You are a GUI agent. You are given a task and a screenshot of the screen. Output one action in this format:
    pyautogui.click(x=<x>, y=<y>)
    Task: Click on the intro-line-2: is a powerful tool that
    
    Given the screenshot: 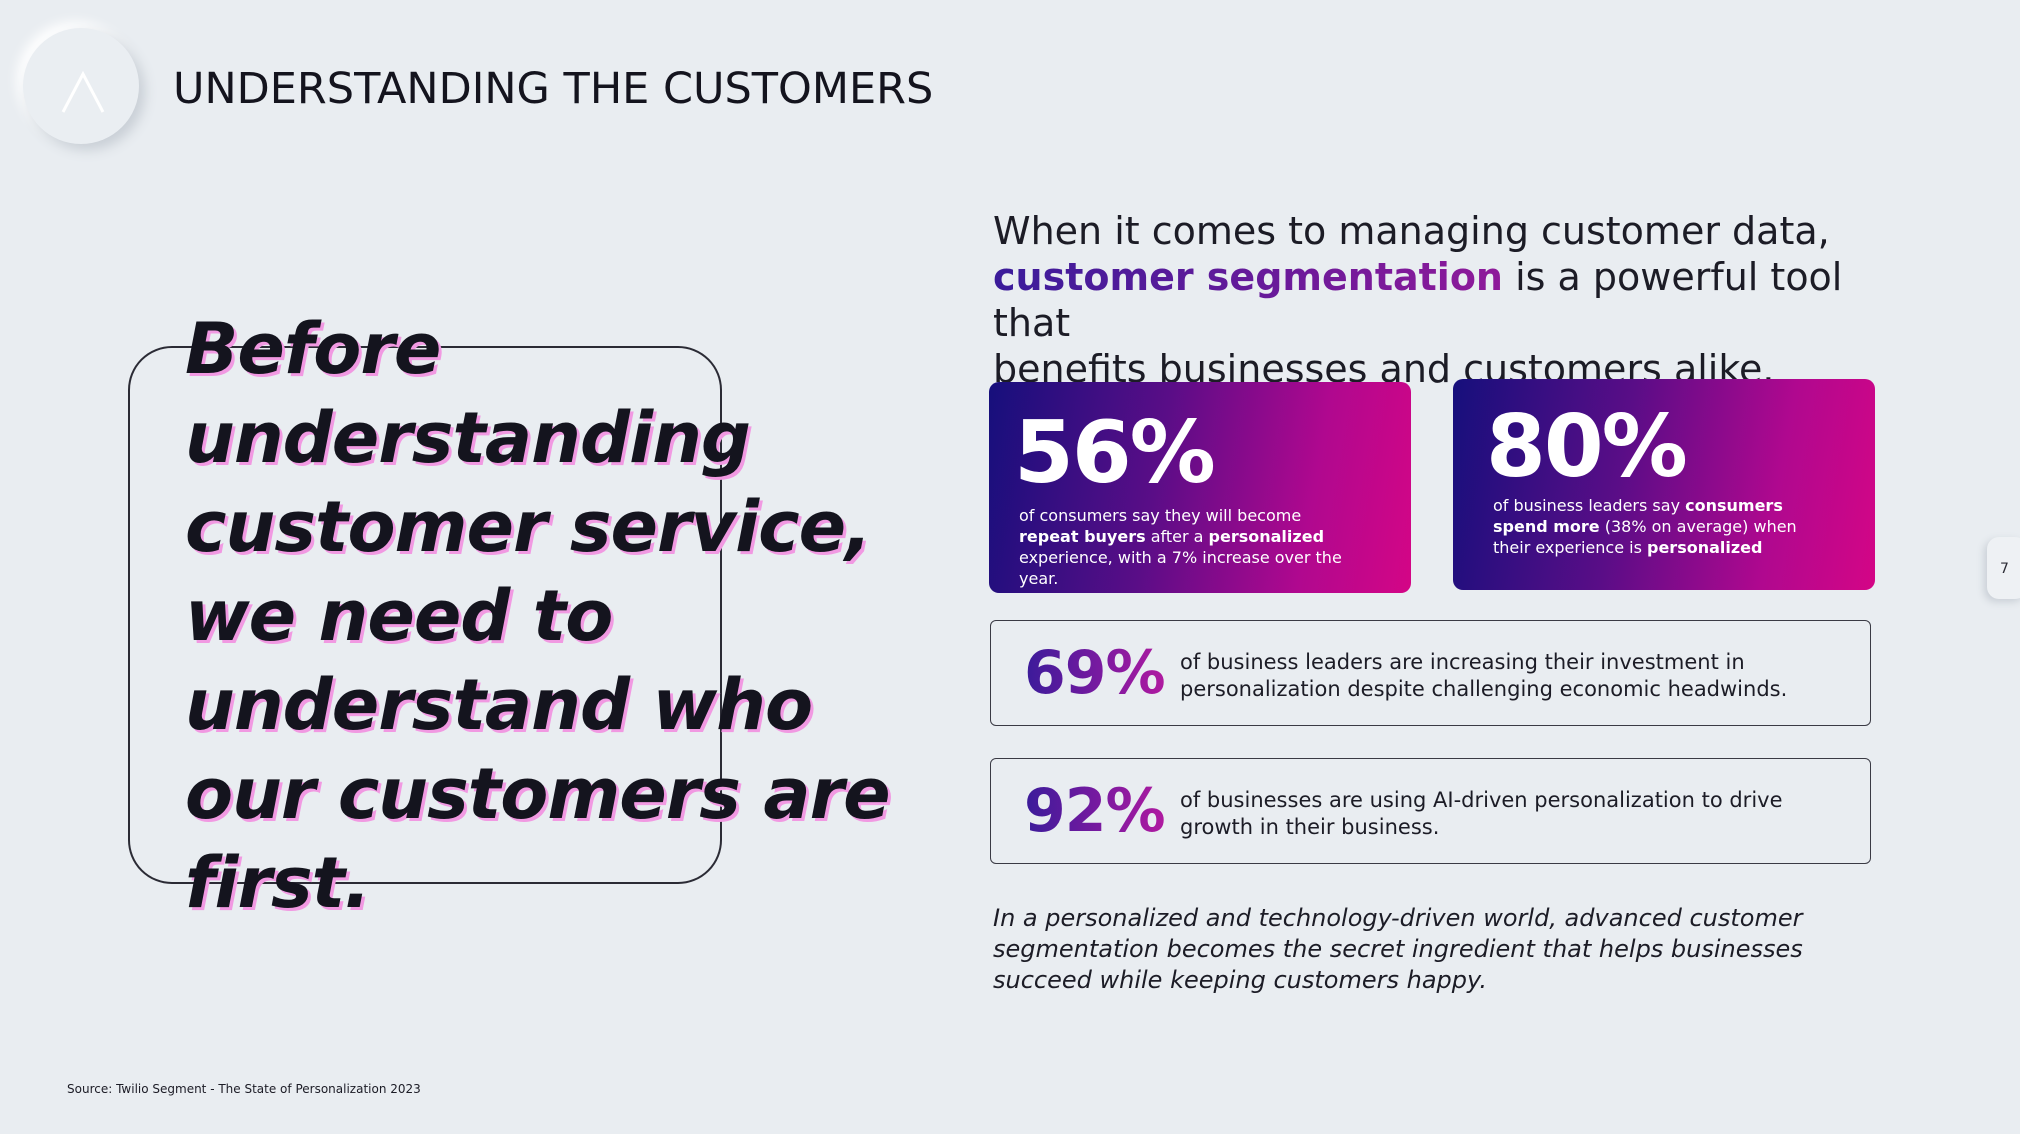 What is the action you would take?
    pyautogui.click(x=1418, y=300)
    